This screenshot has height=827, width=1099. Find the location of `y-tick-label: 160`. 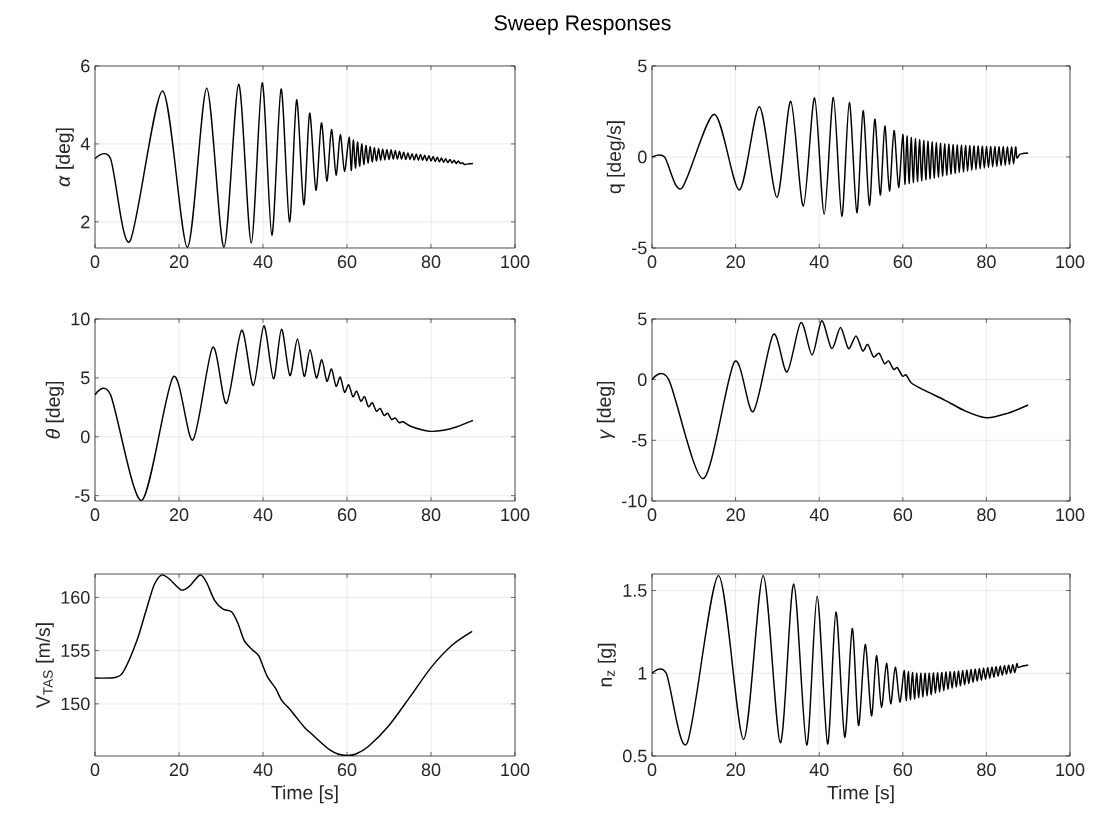

y-tick-label: 160 is located at coordinates (75, 597).